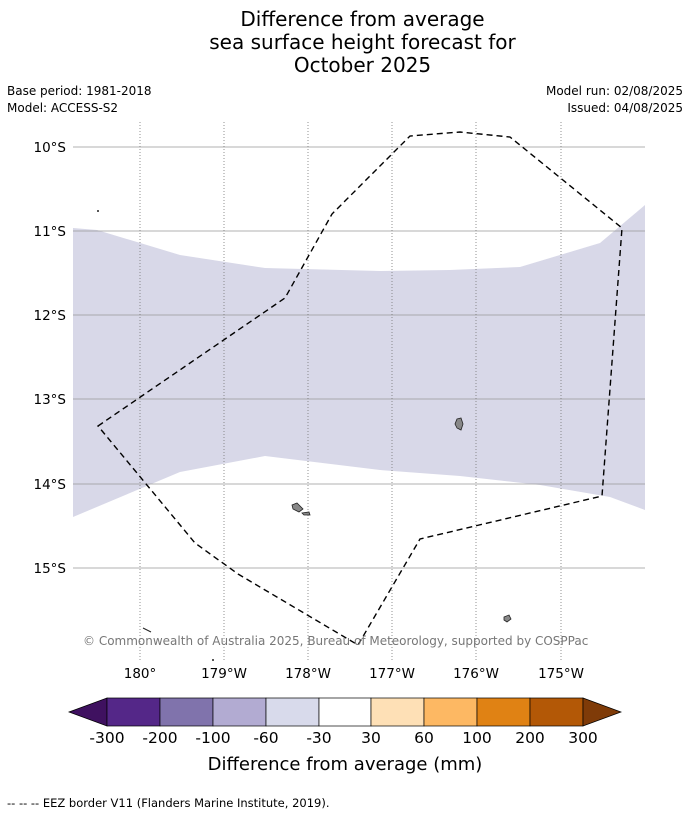 The width and height of the screenshot is (690, 816). What do you see at coordinates (614, 91) in the screenshot?
I see `model-run: Model run: 02/08/2025` at bounding box center [614, 91].